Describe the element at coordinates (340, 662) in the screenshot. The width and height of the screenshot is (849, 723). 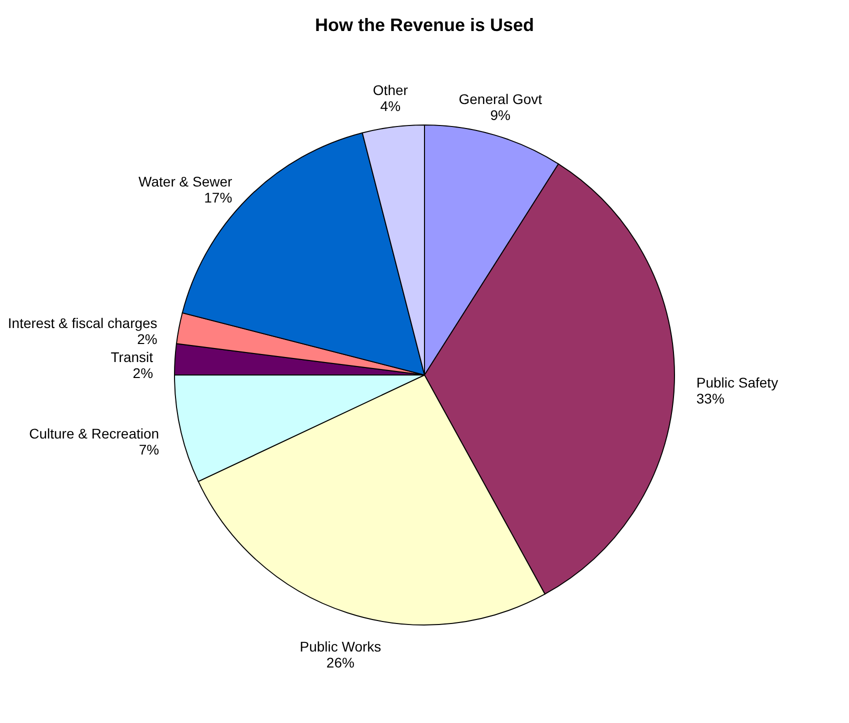
I see `data-label: 26%` at that location.